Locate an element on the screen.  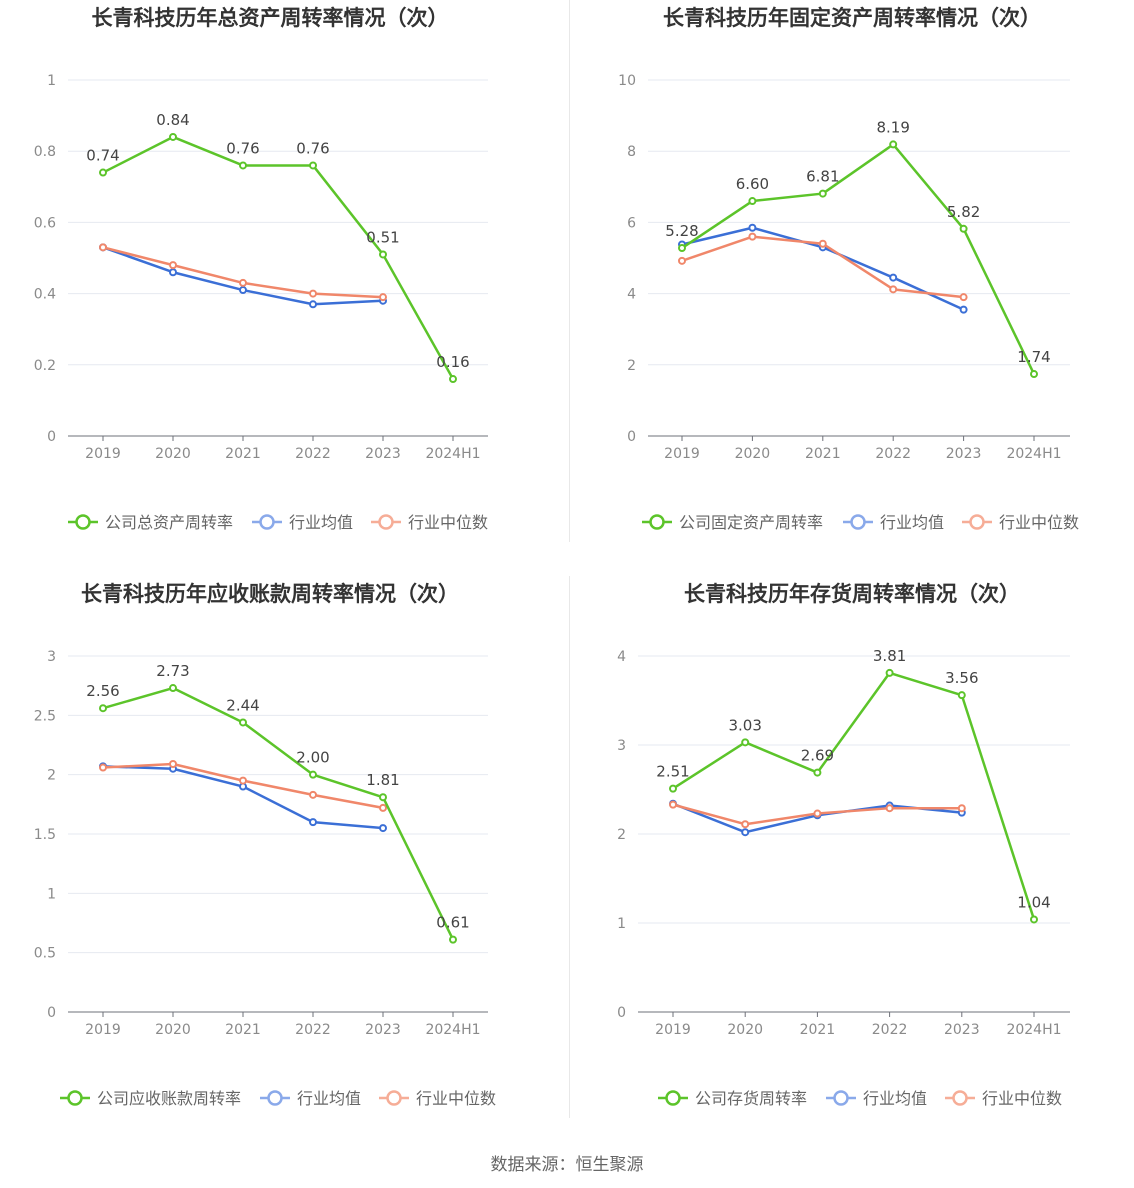
data-label: 0.51 is located at coordinates (382, 237).